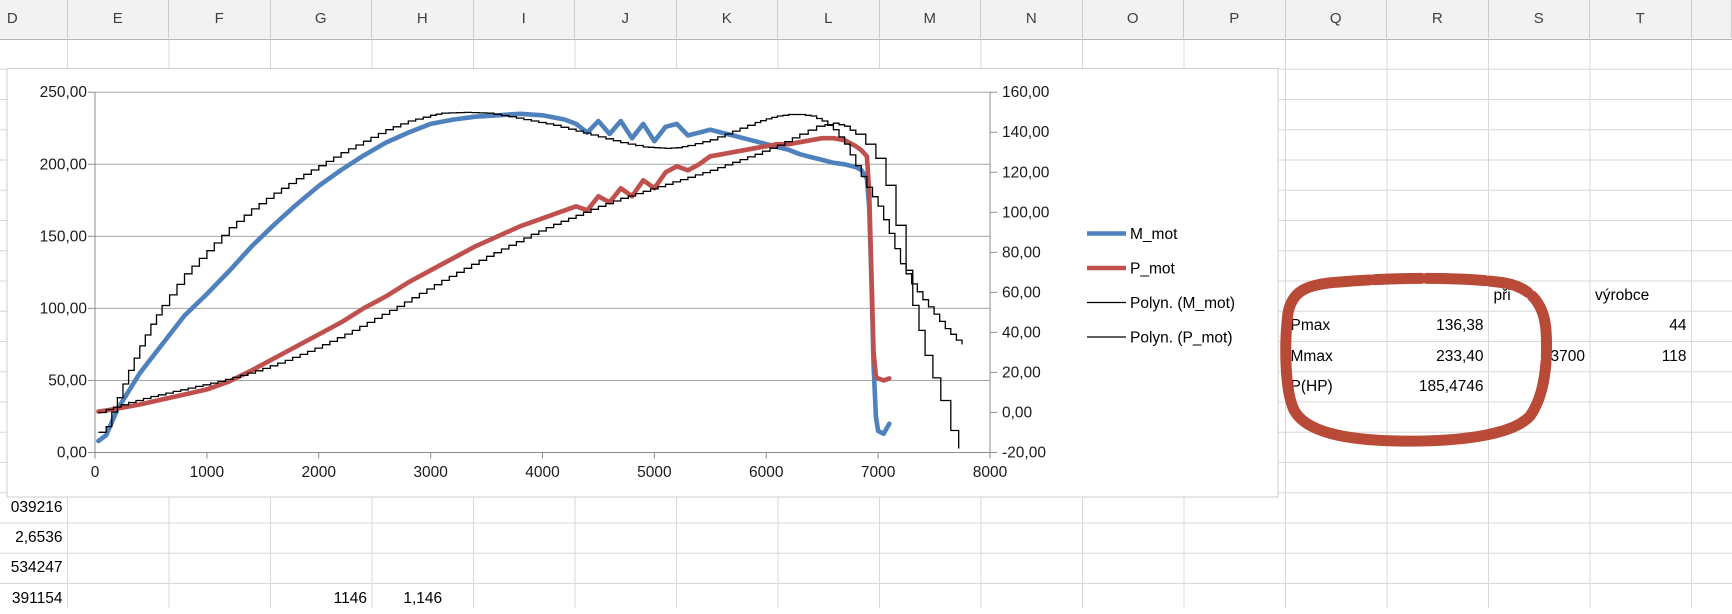 The height and width of the screenshot is (614, 1732). Describe the element at coordinates (423, 19) in the screenshot. I see `column-header-H: H` at that location.